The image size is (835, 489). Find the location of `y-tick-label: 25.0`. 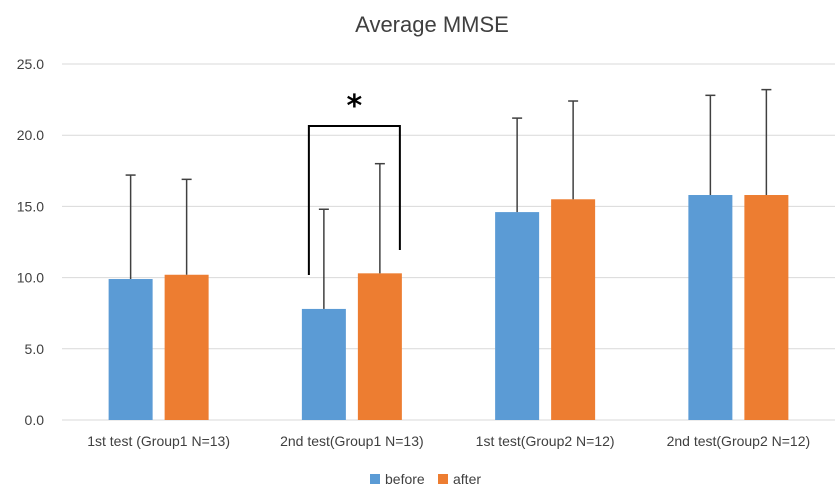

y-tick-label: 25.0 is located at coordinates (30, 64).